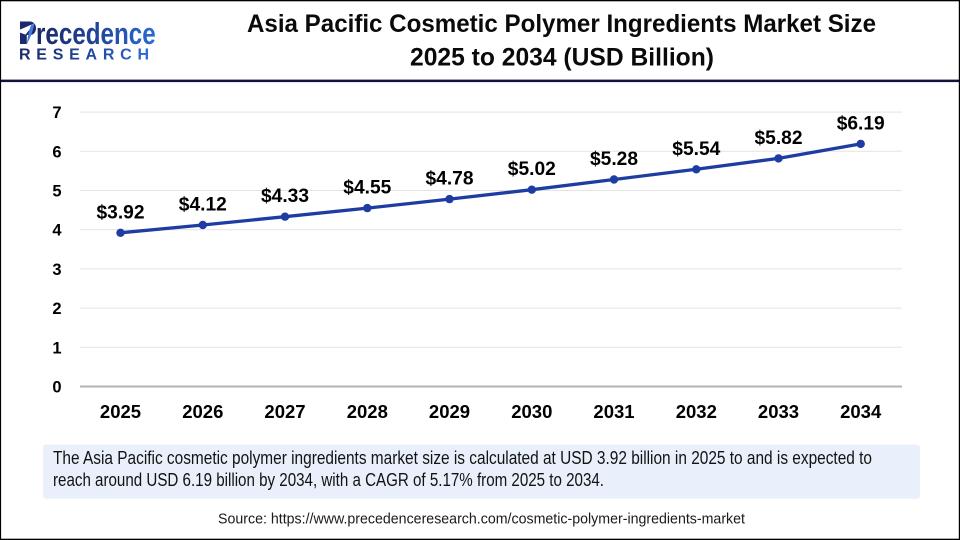 This screenshot has width=960, height=540. What do you see at coordinates (56, 113) in the screenshot?
I see `svg-text: 7` at bounding box center [56, 113].